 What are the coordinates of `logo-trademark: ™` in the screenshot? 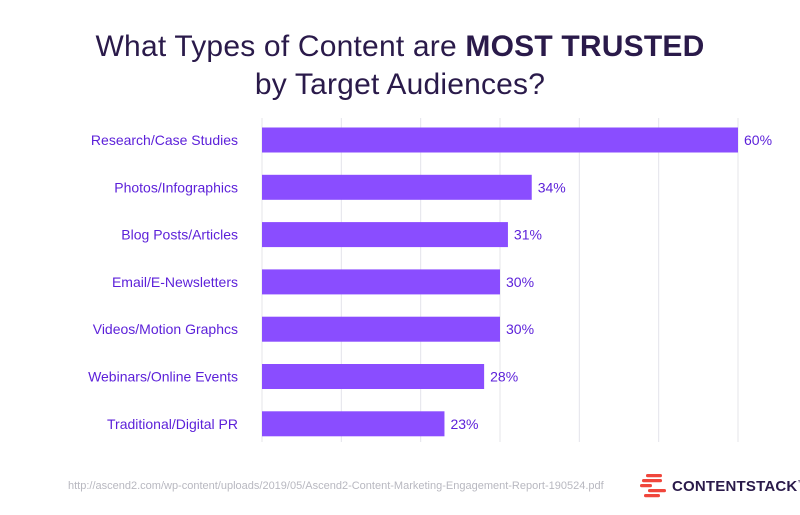 It's located at (798, 483).